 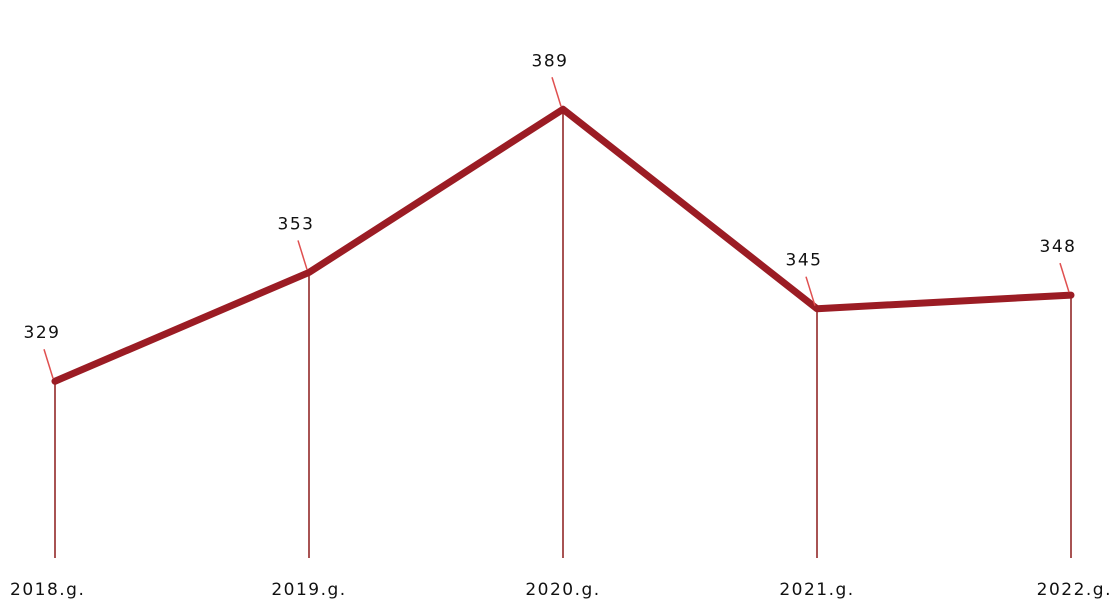 I want to click on data-label: 345, so click(x=804, y=261).